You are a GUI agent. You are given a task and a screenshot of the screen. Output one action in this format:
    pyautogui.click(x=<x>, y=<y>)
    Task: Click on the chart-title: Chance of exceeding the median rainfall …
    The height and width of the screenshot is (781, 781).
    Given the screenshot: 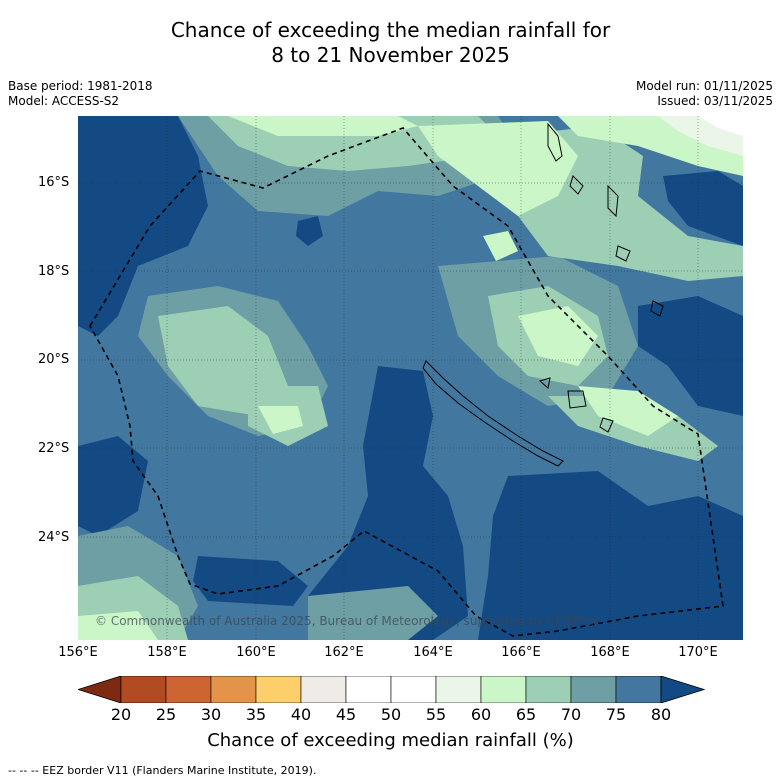 What is the action you would take?
    pyautogui.click(x=390, y=43)
    